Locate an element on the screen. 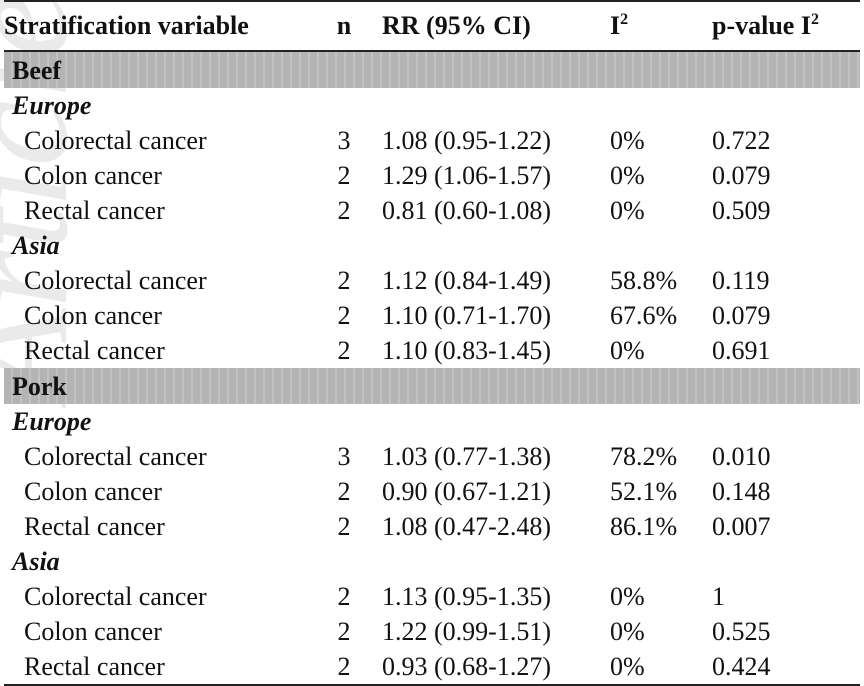 The image size is (864, 686). i2-value: 86.1% is located at coordinates (644, 526).